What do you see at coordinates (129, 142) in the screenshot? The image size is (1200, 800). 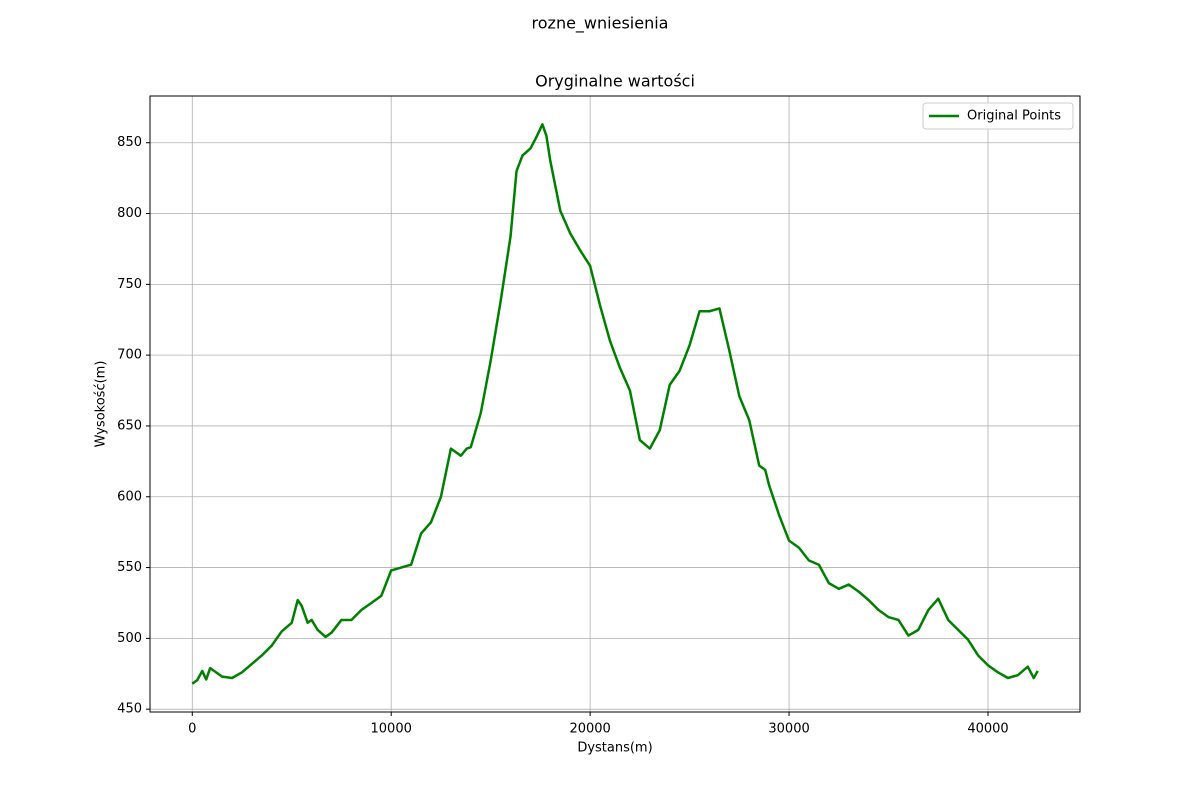 I see `y-tick-label: 850` at bounding box center [129, 142].